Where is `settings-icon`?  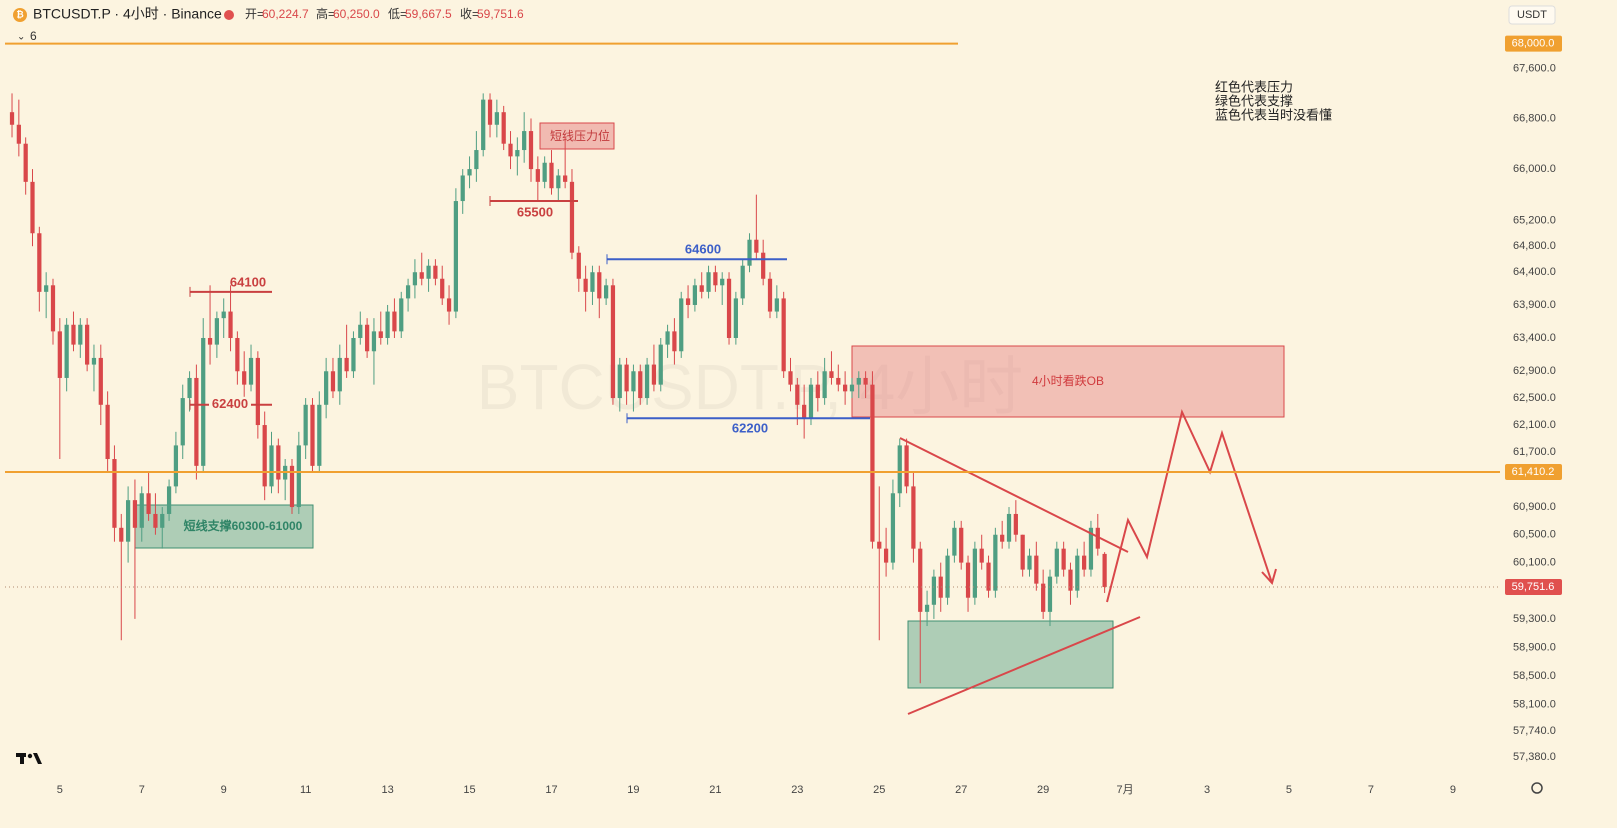
settings-icon is located at coordinates (1537, 788).